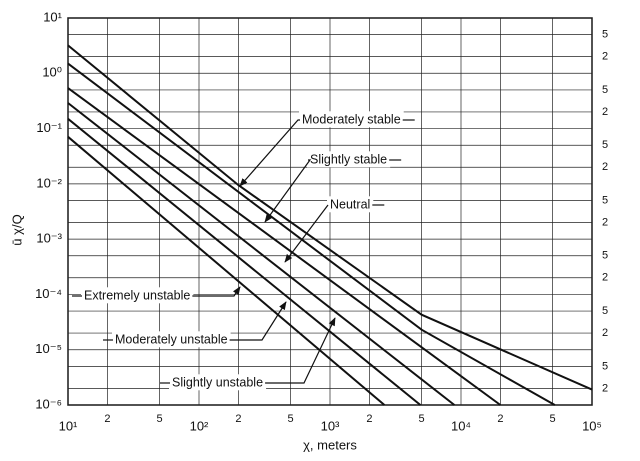 The width and height of the screenshot is (640, 461). Describe the element at coordinates (48, 348) in the screenshot. I see `y-tick-label: 10⁻⁵` at that location.